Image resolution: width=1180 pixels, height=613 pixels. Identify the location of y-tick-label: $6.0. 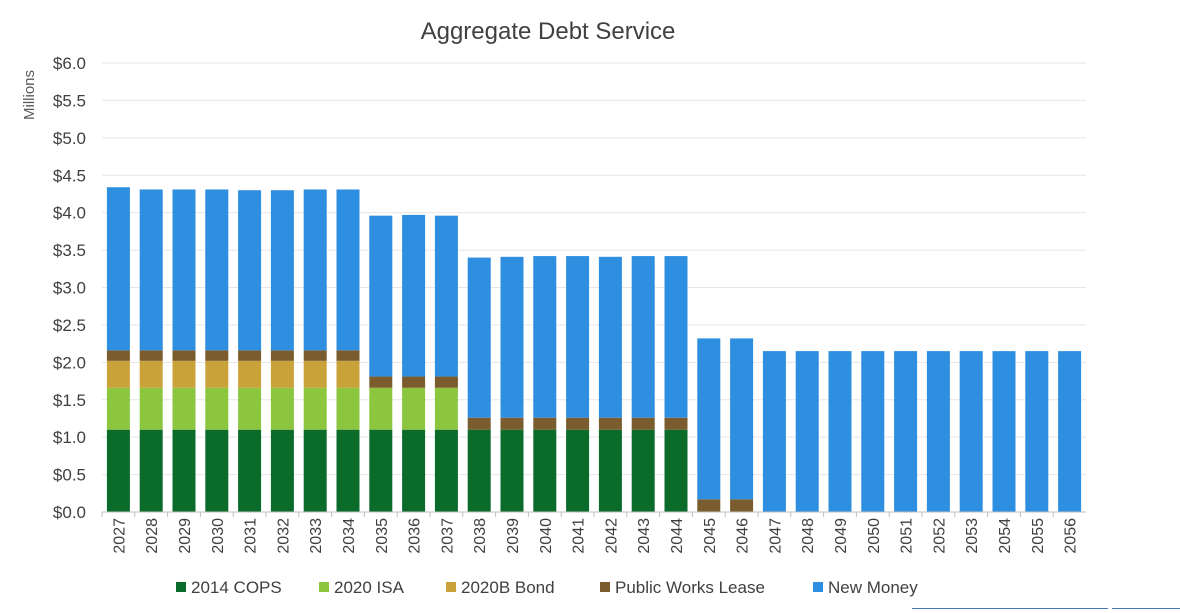
(69, 63).